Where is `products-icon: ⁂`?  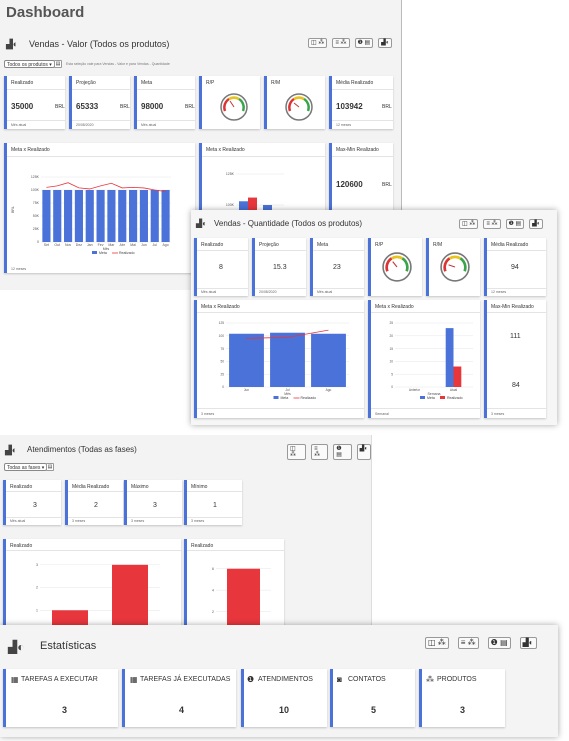 products-icon: ⁂ is located at coordinates (430, 679).